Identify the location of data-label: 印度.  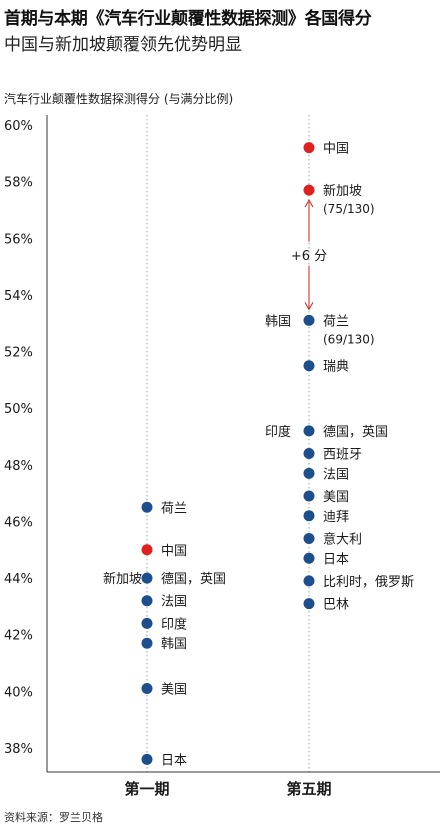
(174, 624).